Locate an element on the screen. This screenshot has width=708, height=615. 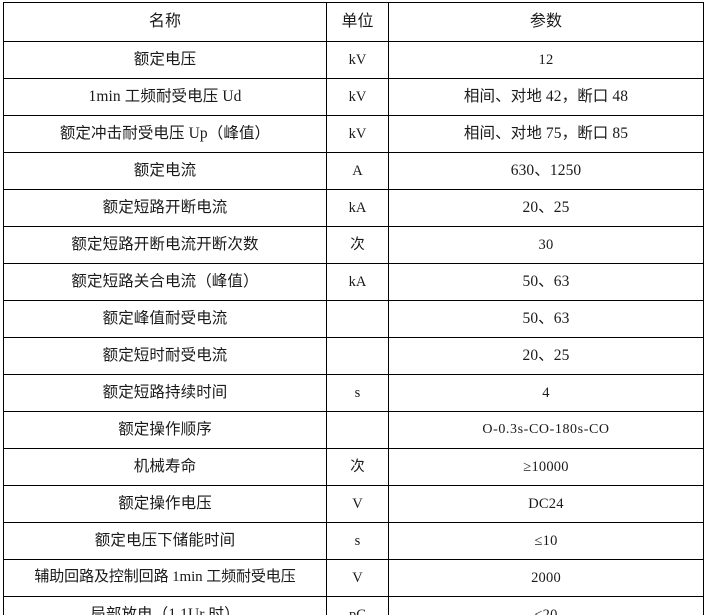
column-header-param: 参数 is located at coordinates (546, 22).